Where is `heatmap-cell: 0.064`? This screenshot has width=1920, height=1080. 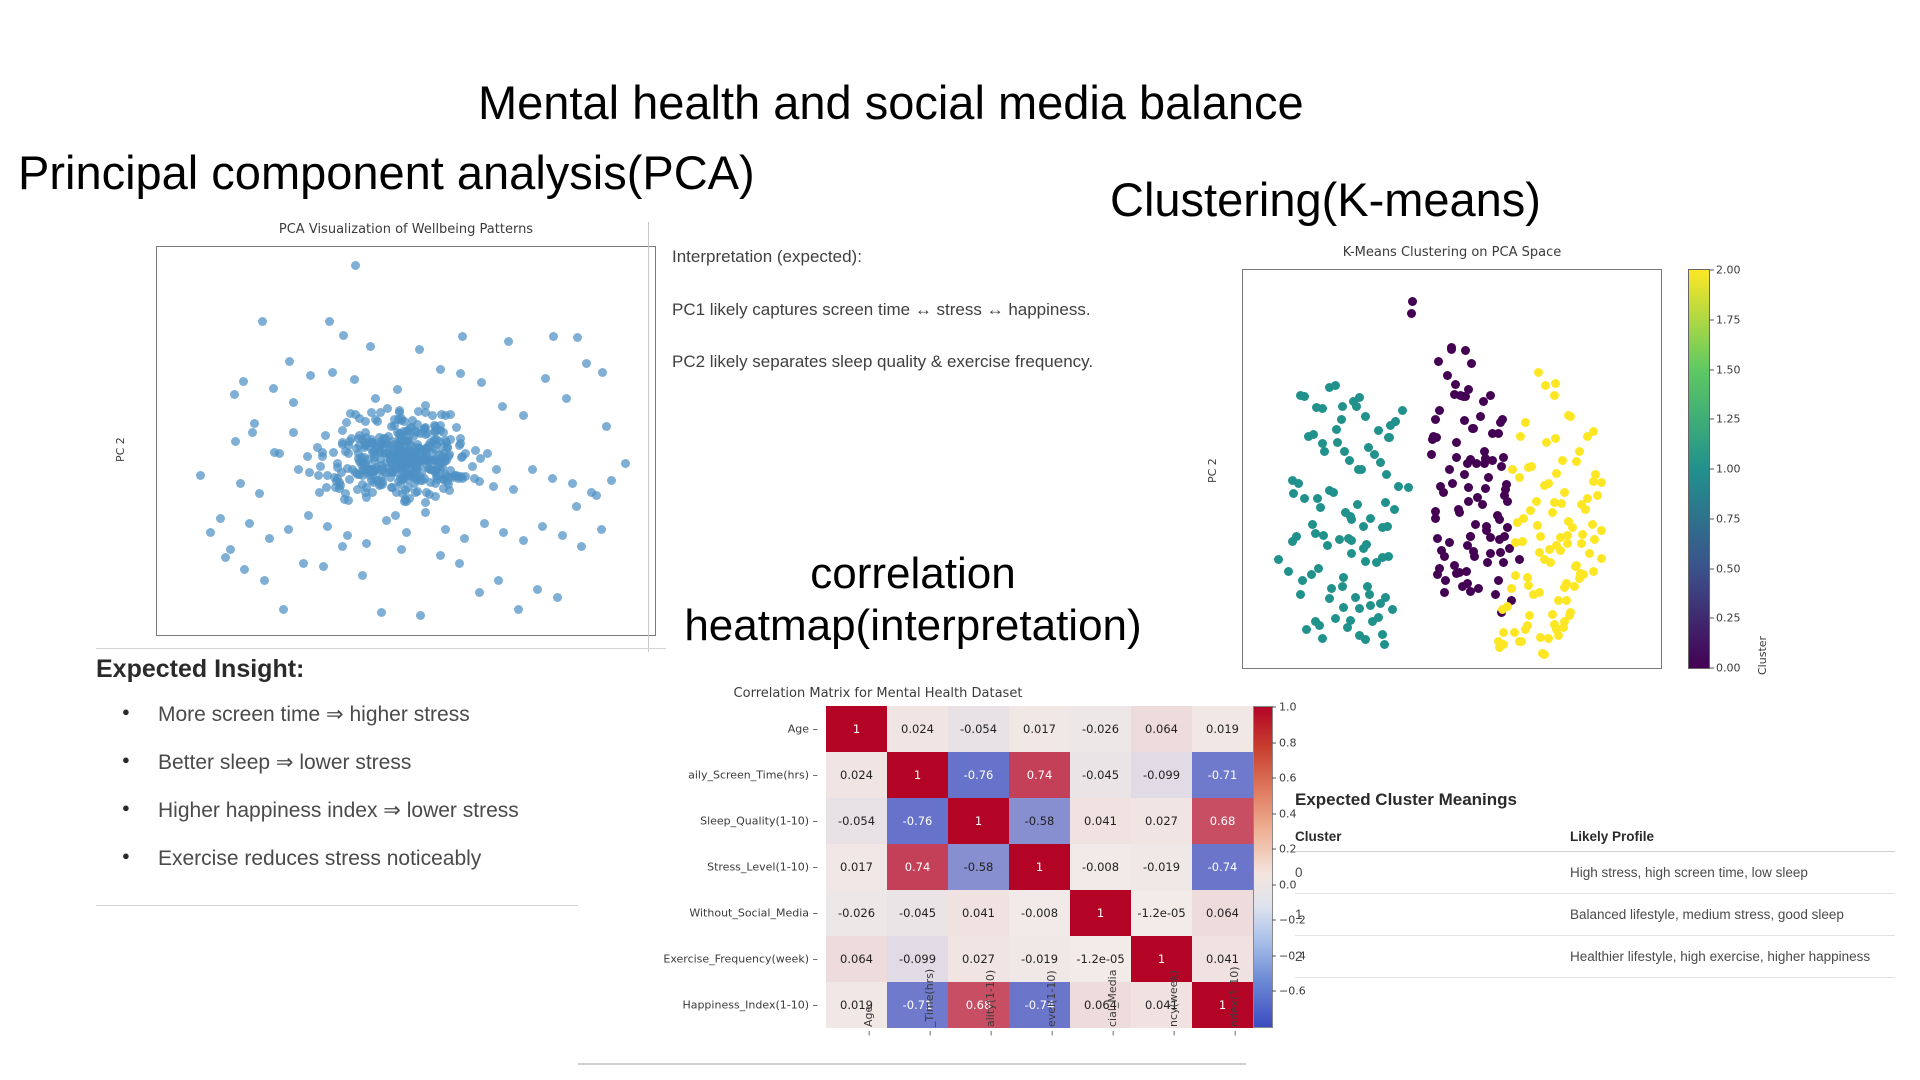 heatmap-cell: 0.064 is located at coordinates (856, 959).